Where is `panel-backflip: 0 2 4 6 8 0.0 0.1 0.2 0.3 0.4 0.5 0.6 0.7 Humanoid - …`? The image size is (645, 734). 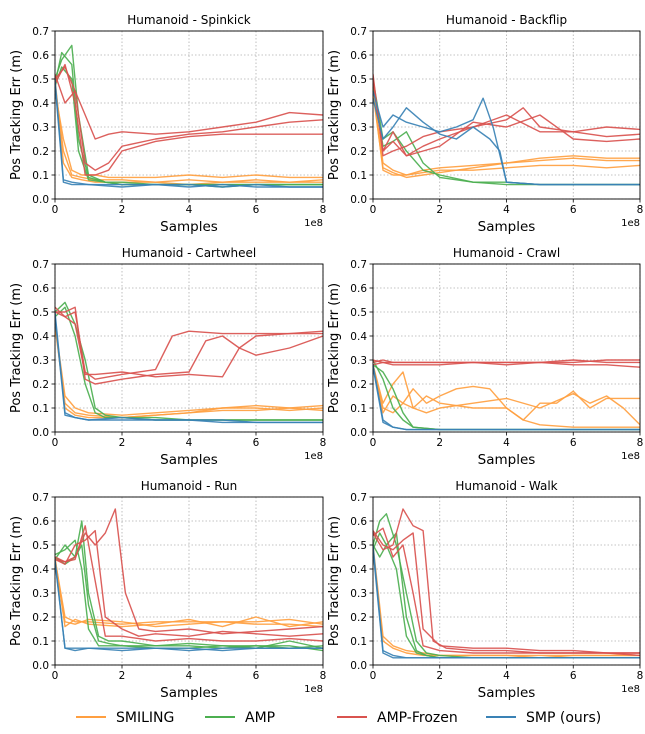
panel-backflip: 0 2 4 6 8 0.0 0.1 0.2 0.3 0.4 0.5 0.6 0.7 Humanoid - … is located at coordinates (485, 124).